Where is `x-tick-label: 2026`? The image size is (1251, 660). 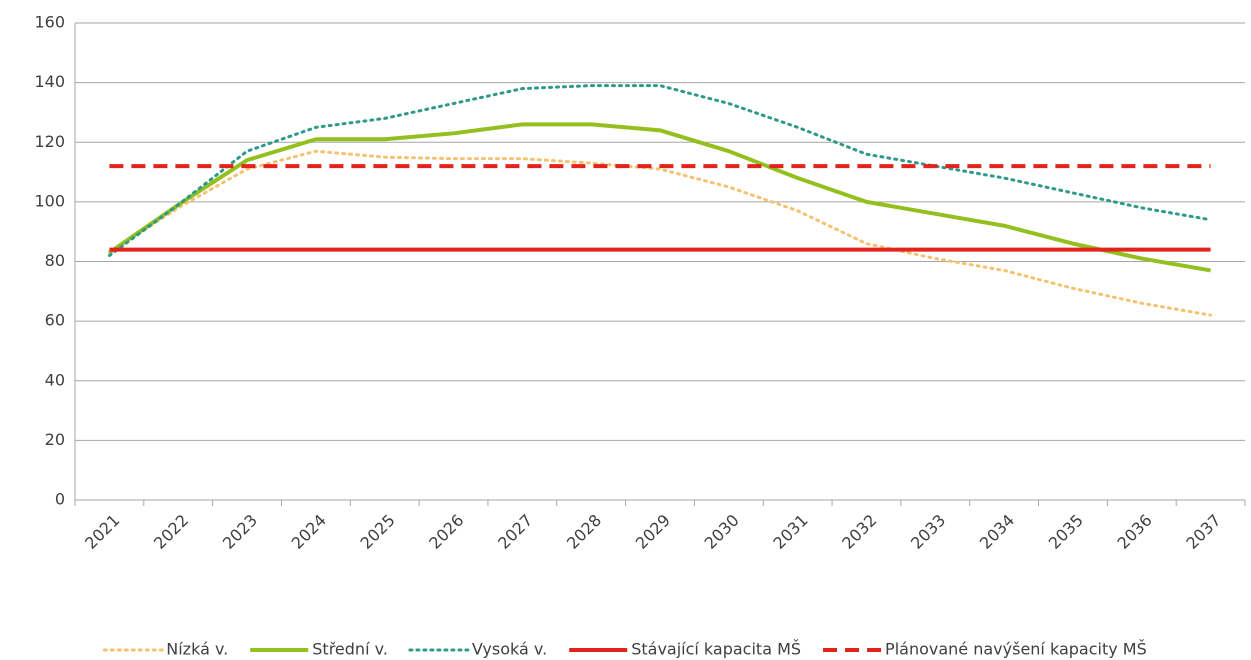 x-tick-label: 2026 is located at coordinates (446, 532).